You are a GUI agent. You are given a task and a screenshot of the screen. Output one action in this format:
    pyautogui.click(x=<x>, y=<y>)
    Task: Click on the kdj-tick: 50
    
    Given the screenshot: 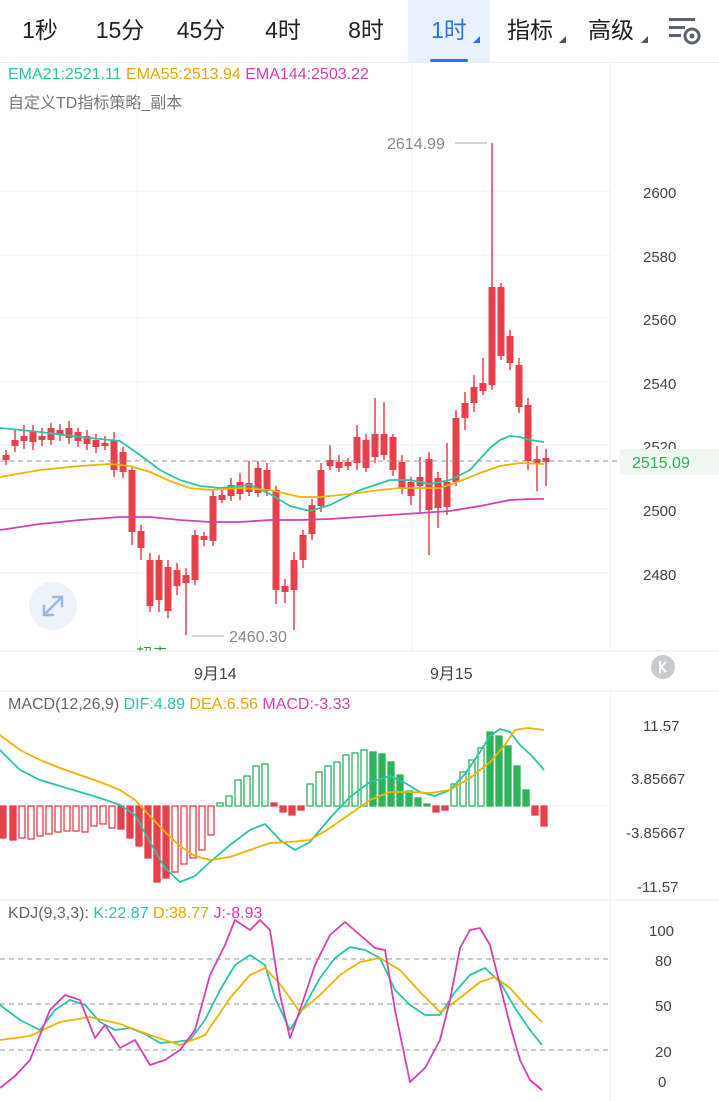 What is the action you would take?
    pyautogui.click(x=663, y=1006)
    